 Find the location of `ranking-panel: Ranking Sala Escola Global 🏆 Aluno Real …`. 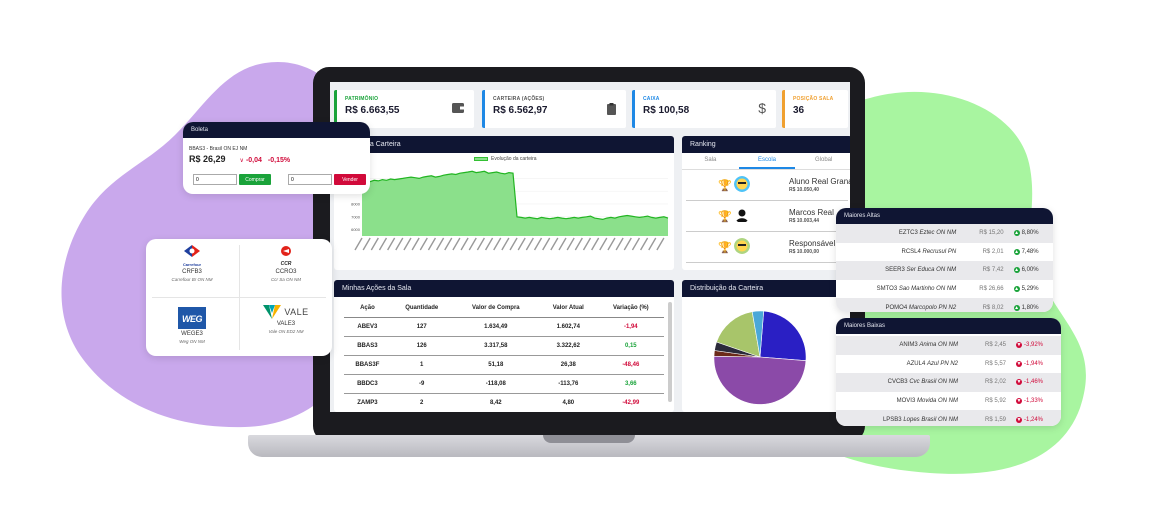

ranking-panel: Ranking Sala Escola Global 🏆 Aluno Real … is located at coordinates (766, 203).